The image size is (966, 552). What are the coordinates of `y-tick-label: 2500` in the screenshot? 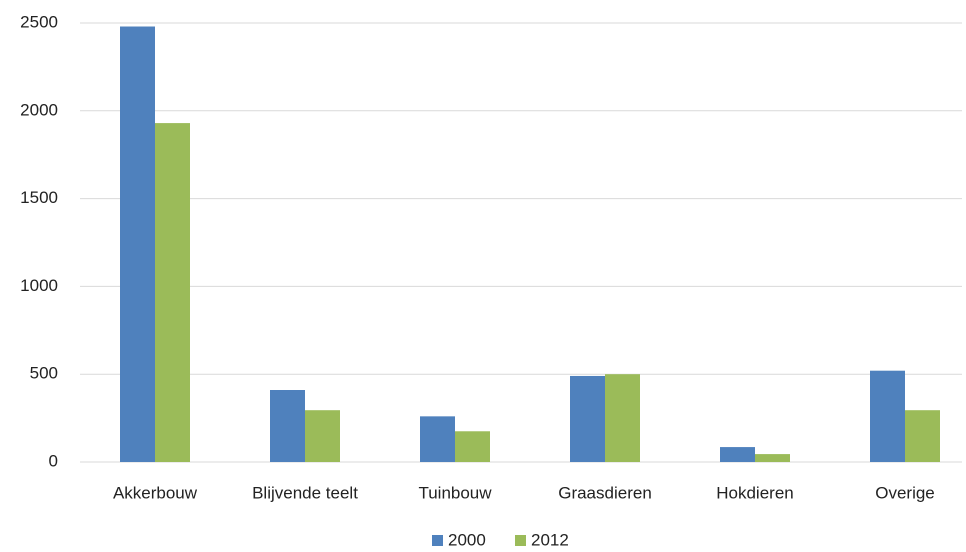 It's located at (39, 21).